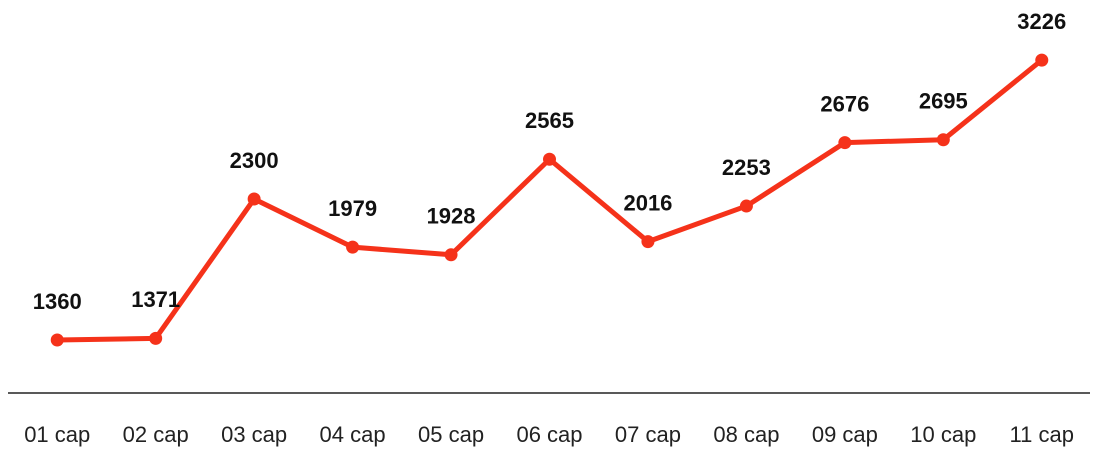 The width and height of the screenshot is (1096, 450). I want to click on x-tick-label: 01 cap, so click(57, 434).